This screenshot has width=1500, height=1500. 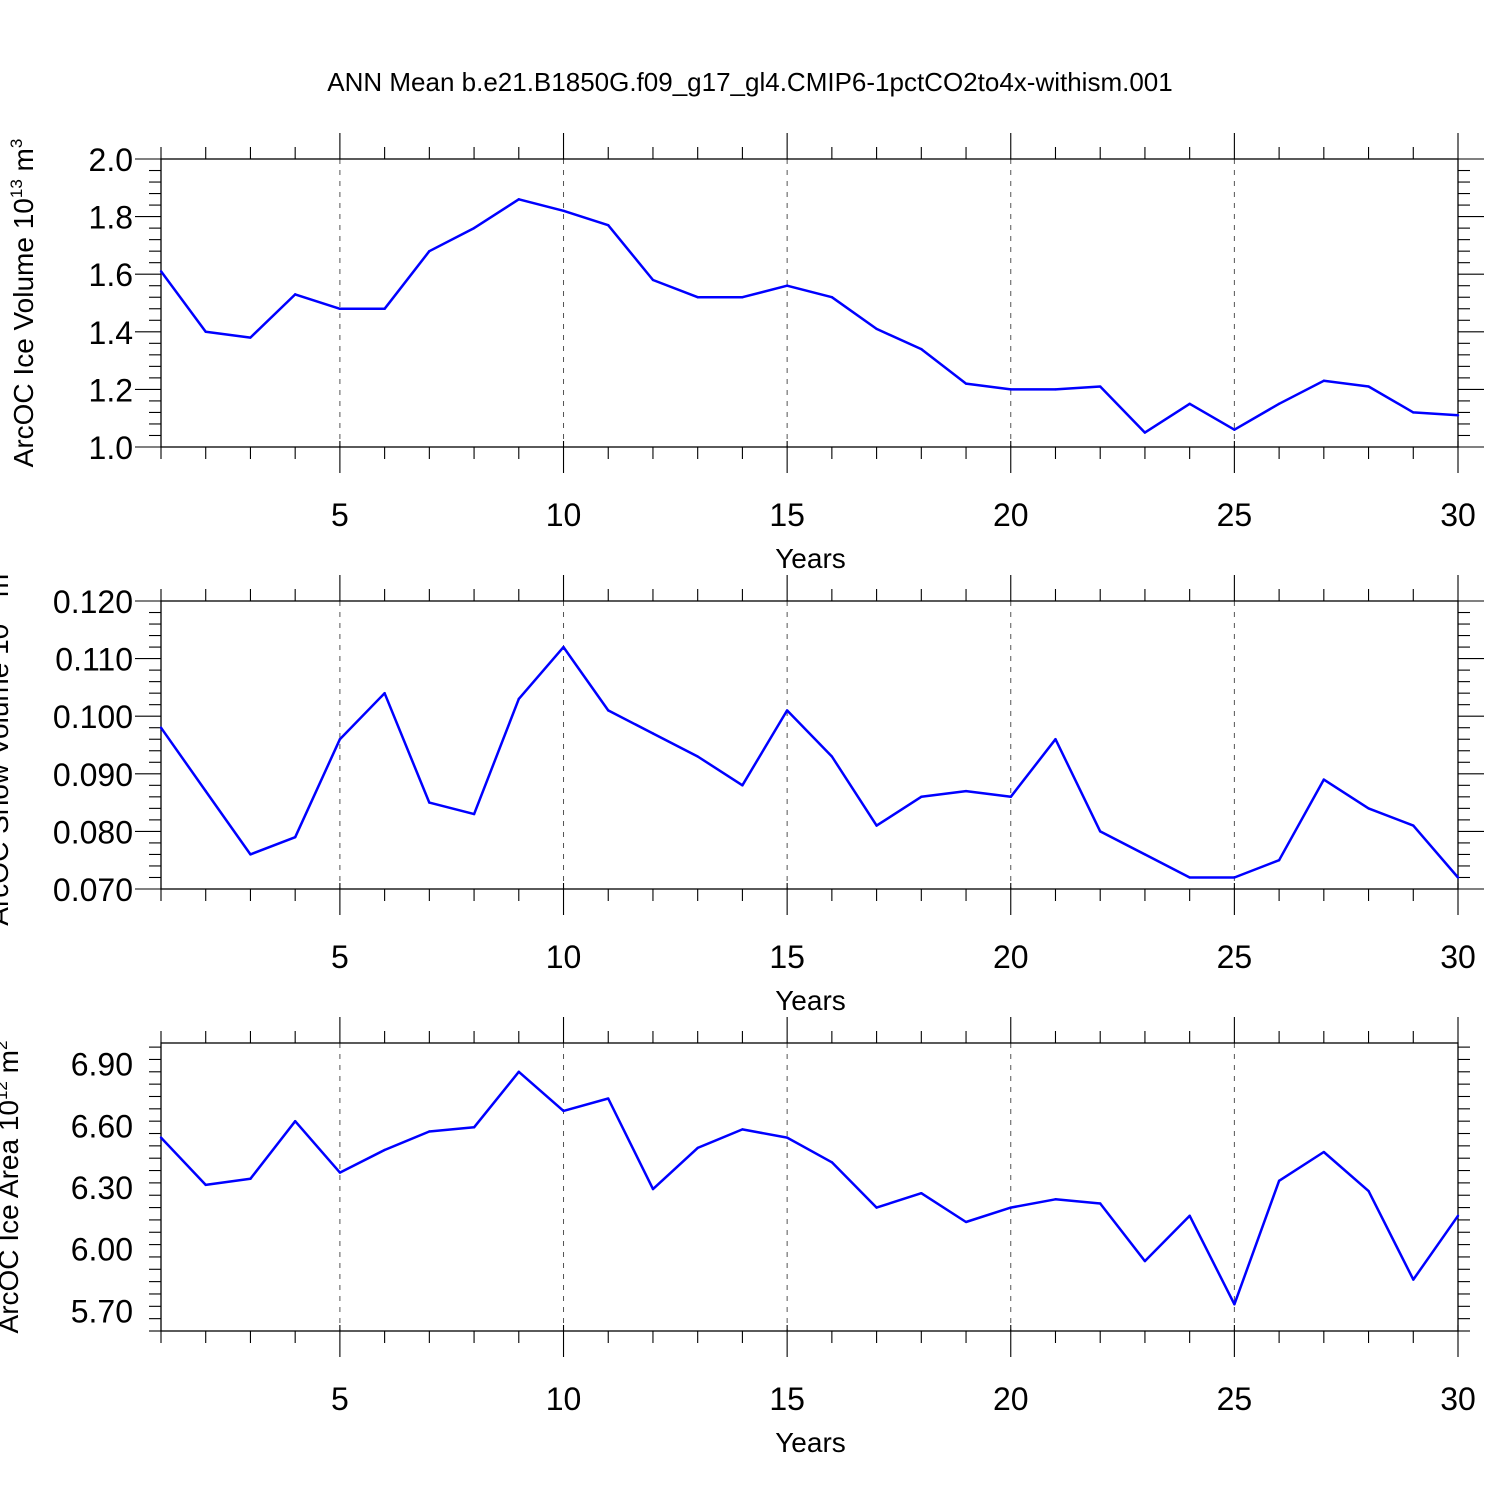 I want to click on y-tick-label: 0.090, so click(x=93, y=775).